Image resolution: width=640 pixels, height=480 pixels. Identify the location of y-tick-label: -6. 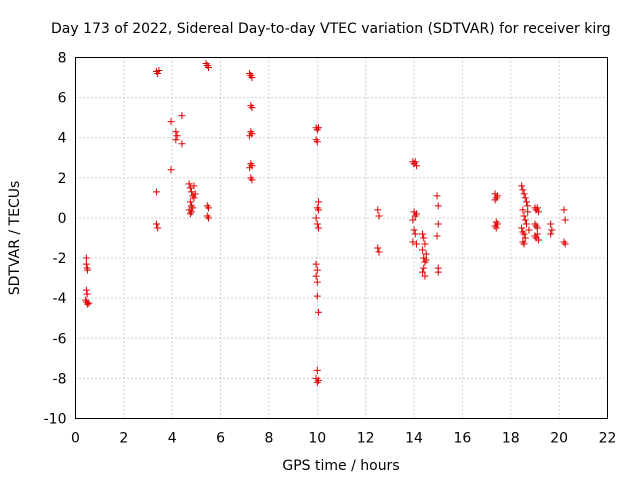
(60, 339).